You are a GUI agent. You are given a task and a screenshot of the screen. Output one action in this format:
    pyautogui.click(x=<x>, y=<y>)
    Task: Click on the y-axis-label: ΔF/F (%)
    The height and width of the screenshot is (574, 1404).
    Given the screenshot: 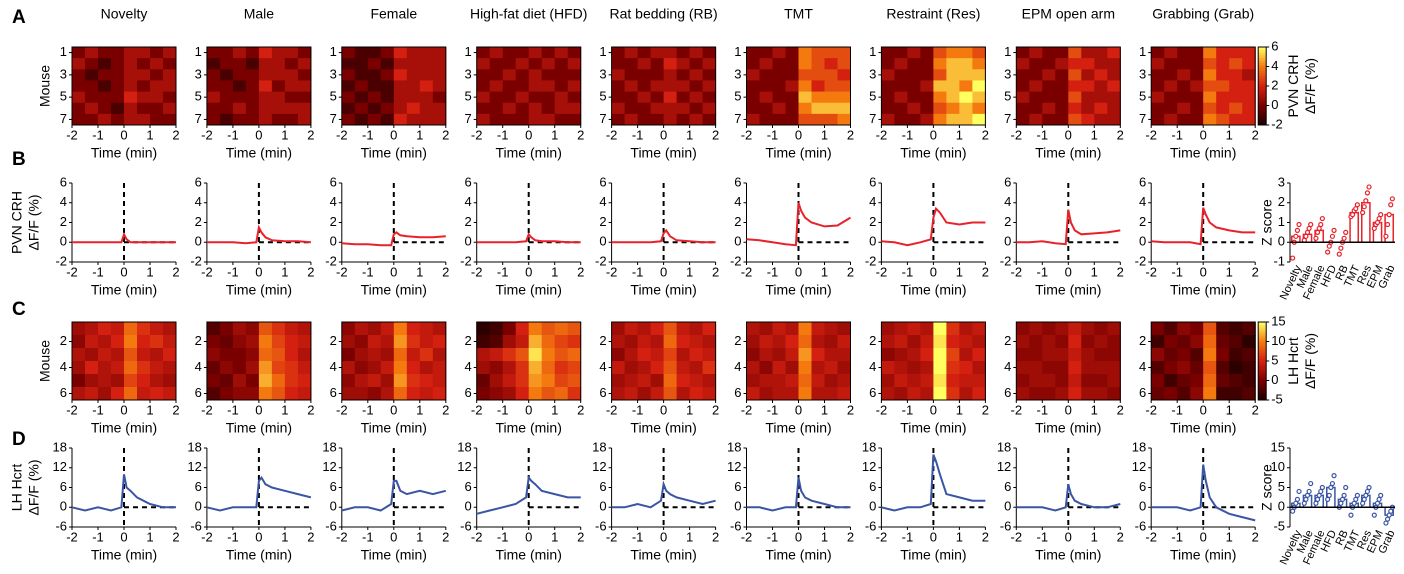 What is the action you would take?
    pyautogui.click(x=34, y=487)
    